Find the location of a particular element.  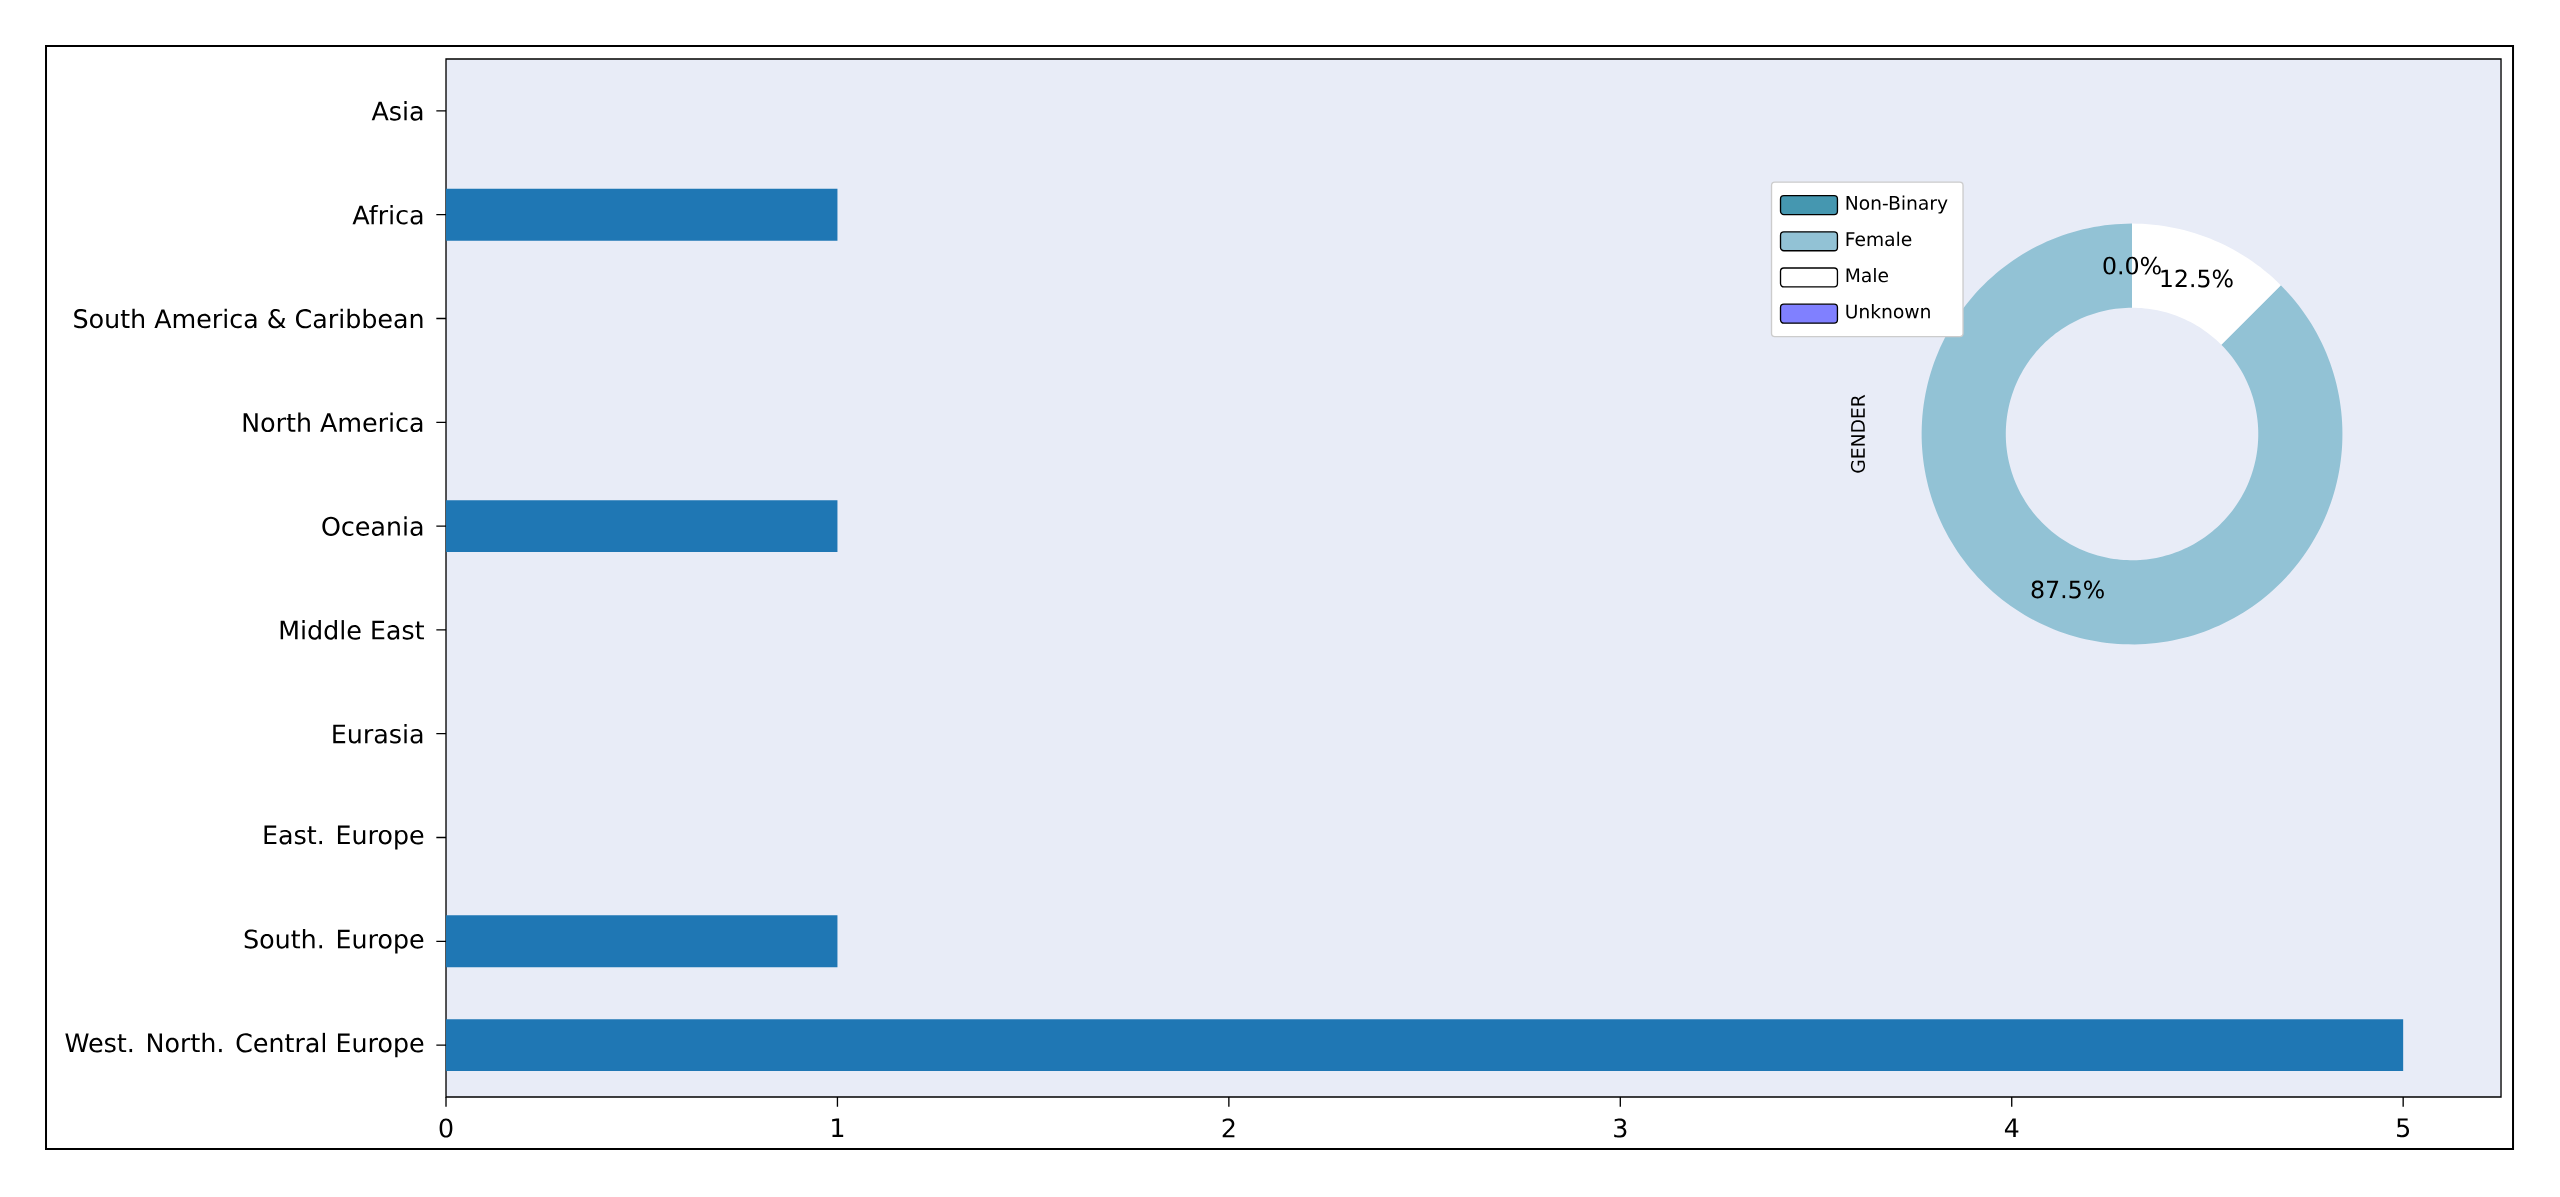

text: GENDER is located at coordinates (1858, 433).